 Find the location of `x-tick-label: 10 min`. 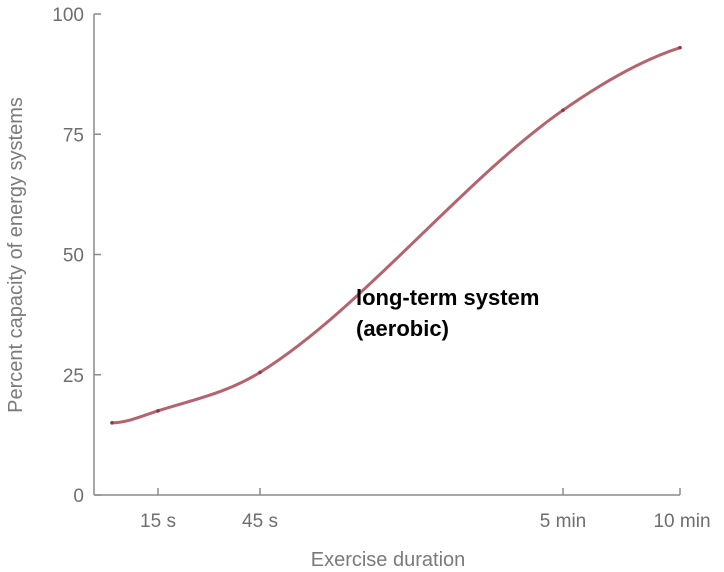

x-tick-label: 10 min is located at coordinates (681, 521).